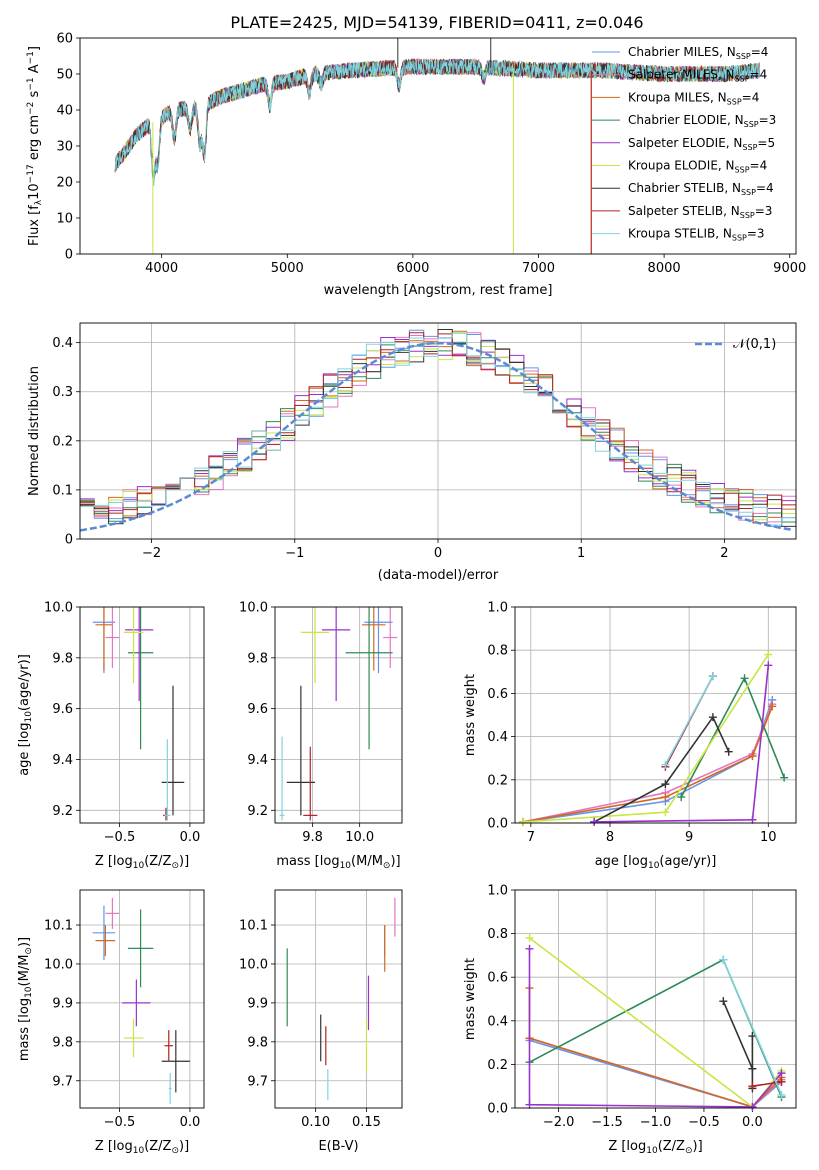 The width and height of the screenshot is (819, 1170). I want to click on legend-label: Salpeter STELIB, NSSP=3, so click(700, 212).